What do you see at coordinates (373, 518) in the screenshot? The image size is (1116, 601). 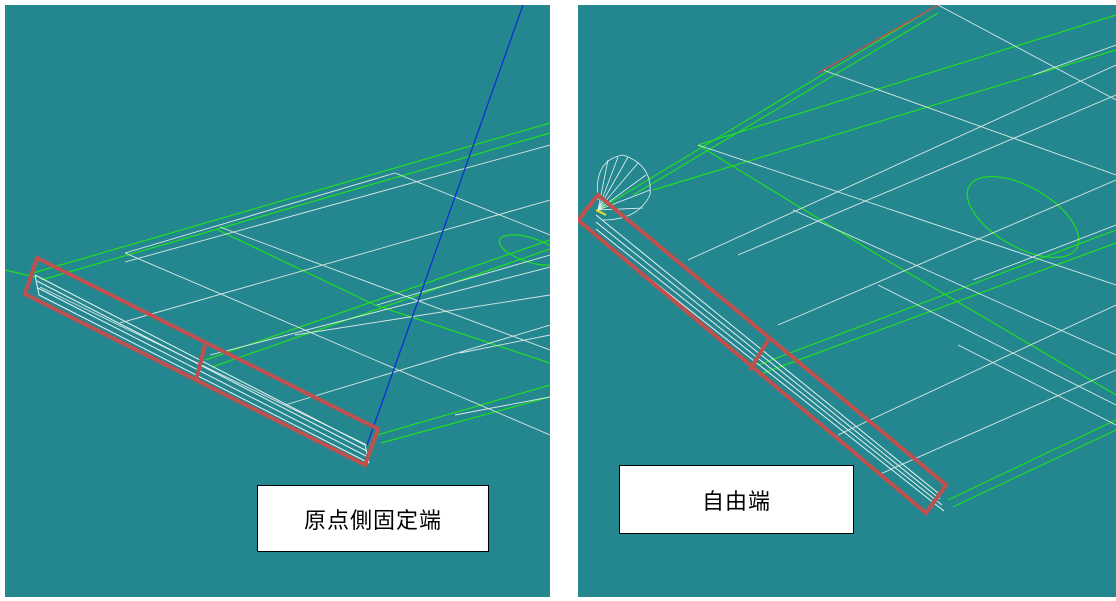 I see `origin-fixed-end-caption: 原点側固定端` at bounding box center [373, 518].